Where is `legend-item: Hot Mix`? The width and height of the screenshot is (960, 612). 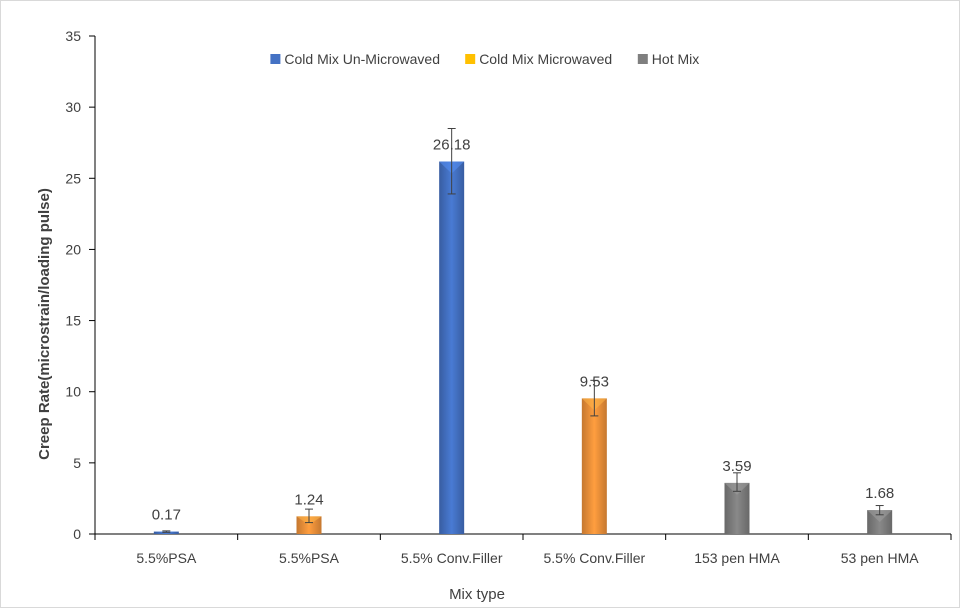
legend-item: Hot Mix is located at coordinates (668, 59).